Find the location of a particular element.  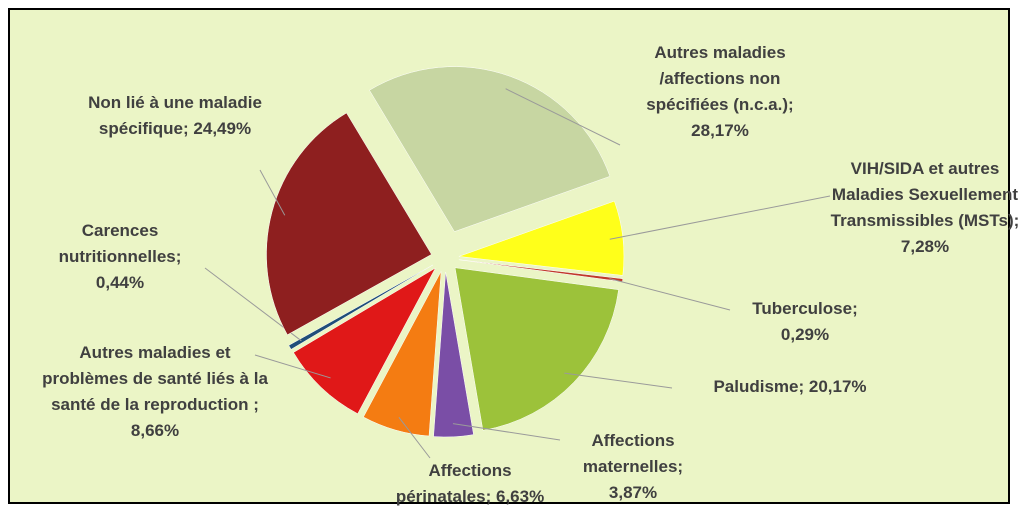

slice-label: Affections périnatales; 6,63% is located at coordinates (470, 484).